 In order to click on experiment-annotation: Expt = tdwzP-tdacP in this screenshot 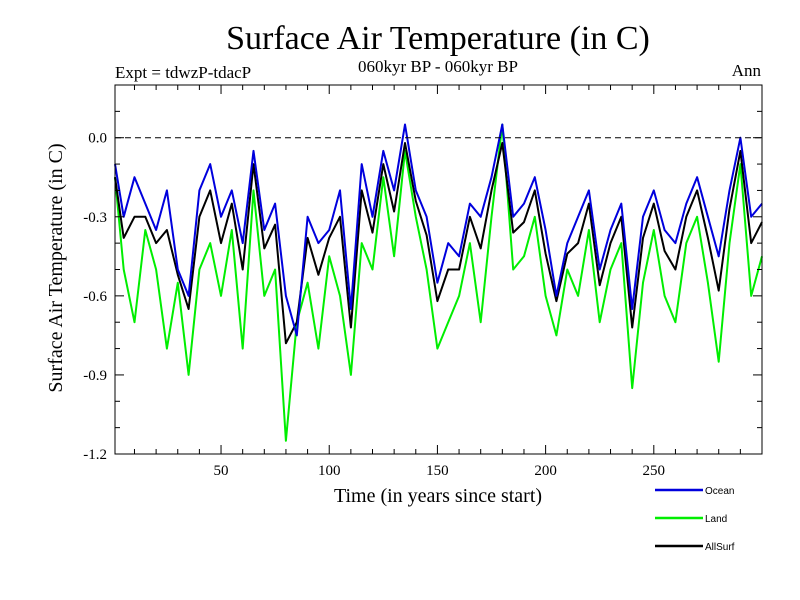, I will do `click(183, 72)`.